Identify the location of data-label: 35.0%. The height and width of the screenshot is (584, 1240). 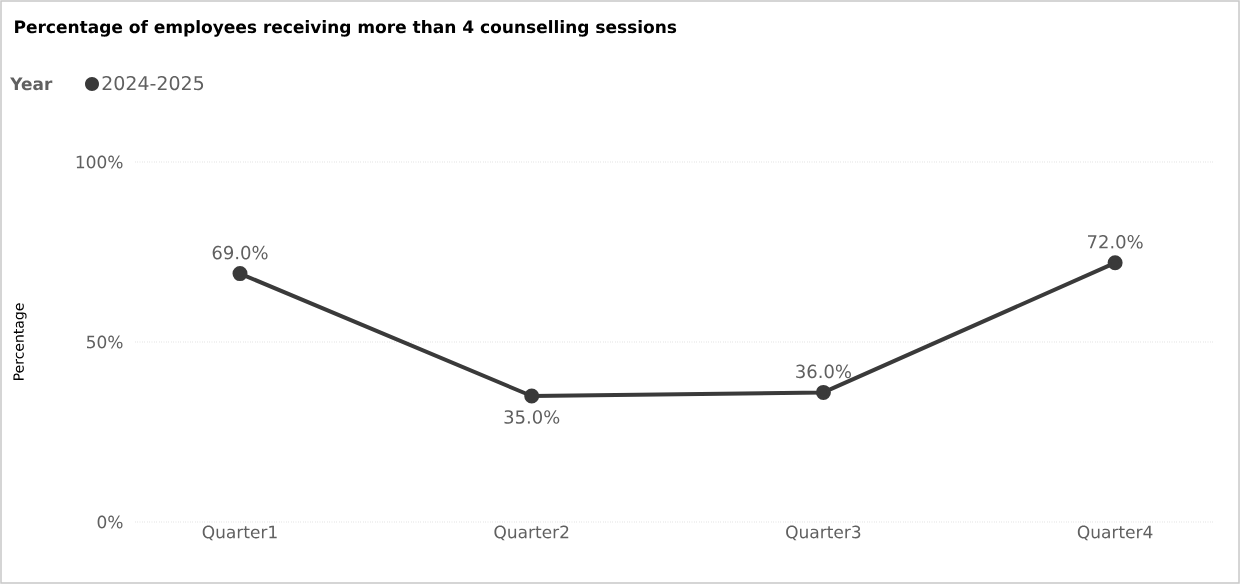
(532, 417).